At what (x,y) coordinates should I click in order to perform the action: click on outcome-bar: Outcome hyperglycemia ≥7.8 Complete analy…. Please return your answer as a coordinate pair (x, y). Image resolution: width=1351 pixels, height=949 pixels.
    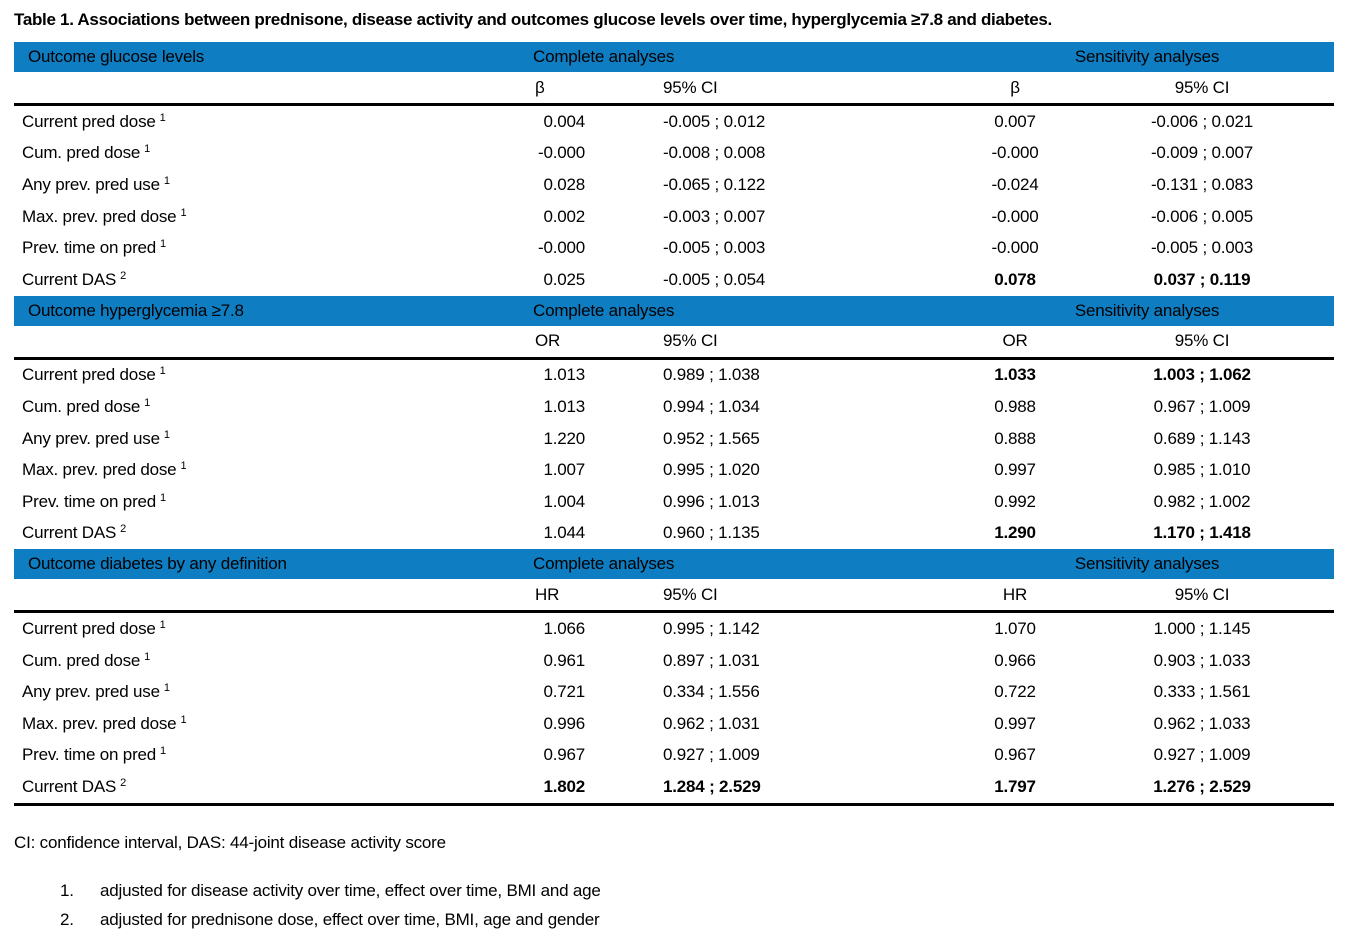
    Looking at the image, I should click on (674, 310).